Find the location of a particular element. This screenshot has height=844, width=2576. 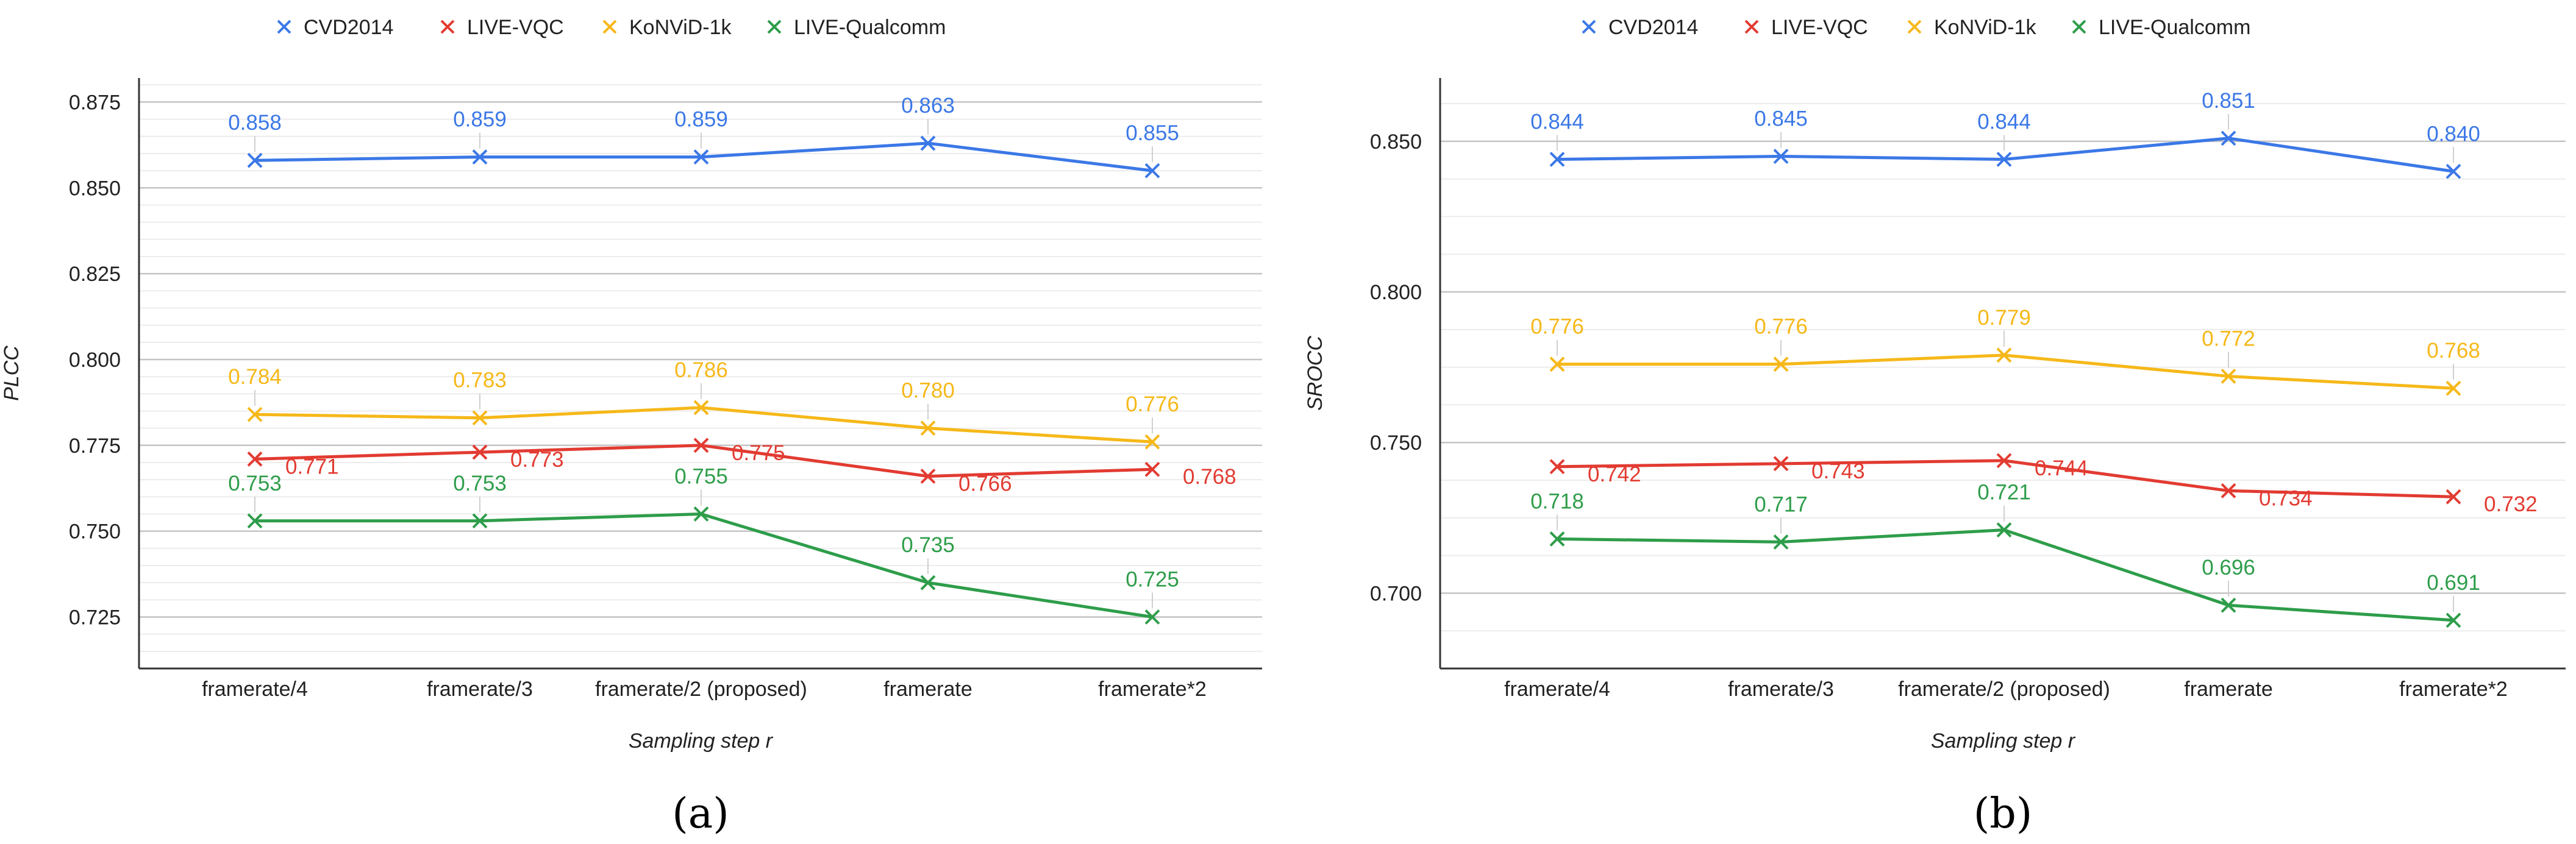

series-konvid-1k: 0.776 0.776 0.779 0.772 0.768 is located at coordinates (2005, 351).